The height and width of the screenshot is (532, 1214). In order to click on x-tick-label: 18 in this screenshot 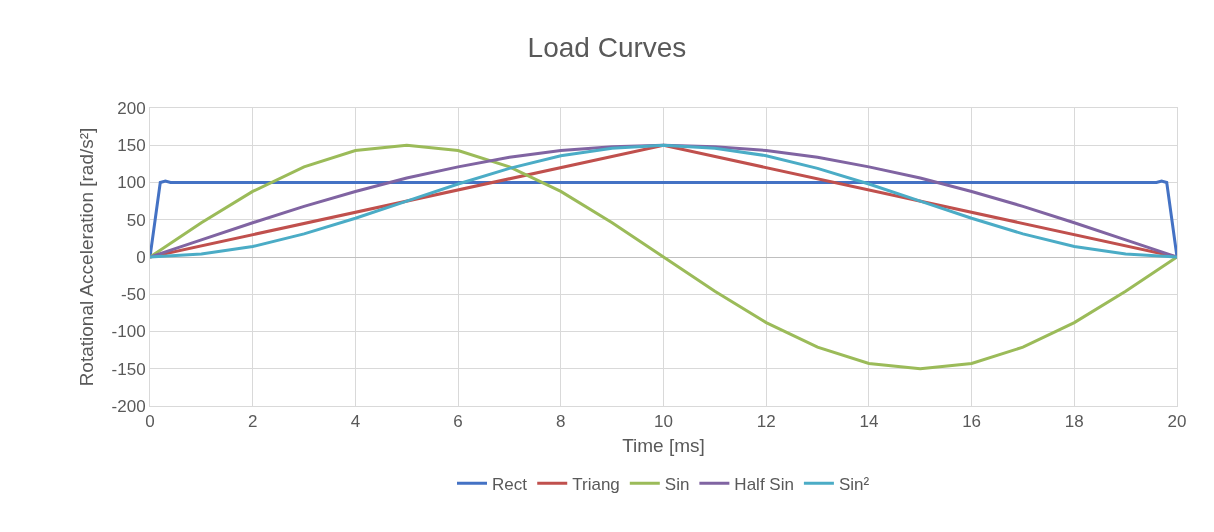, I will do `click(1074, 422)`.